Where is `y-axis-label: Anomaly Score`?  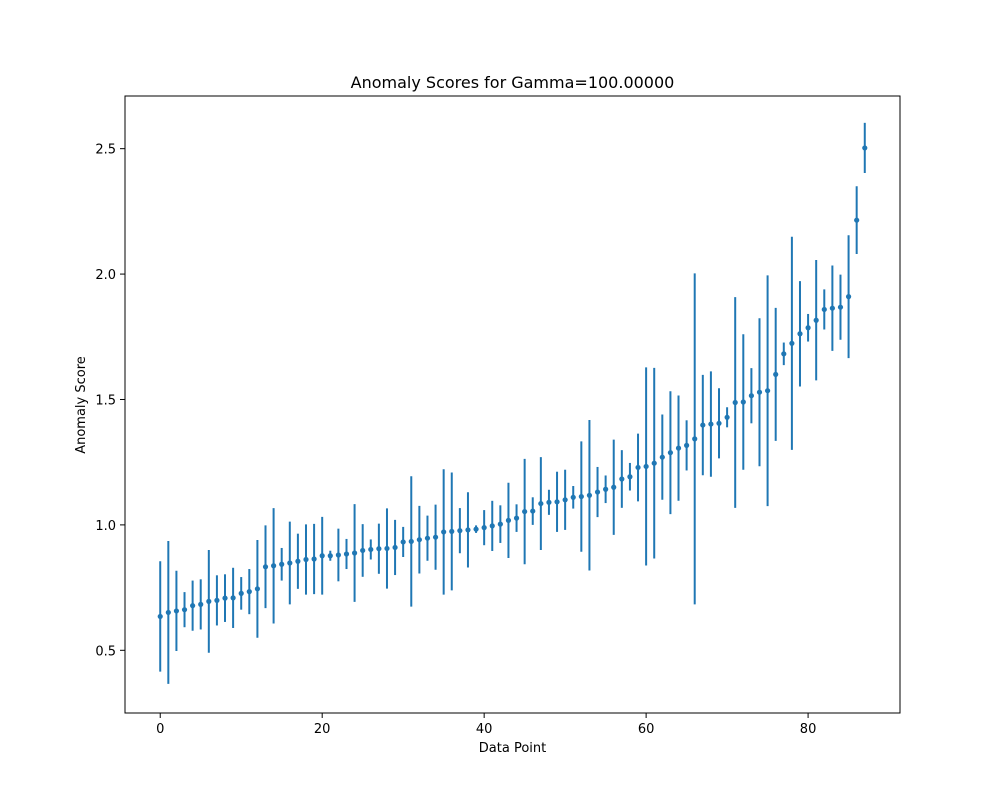 y-axis-label: Anomaly Score is located at coordinates (81, 405).